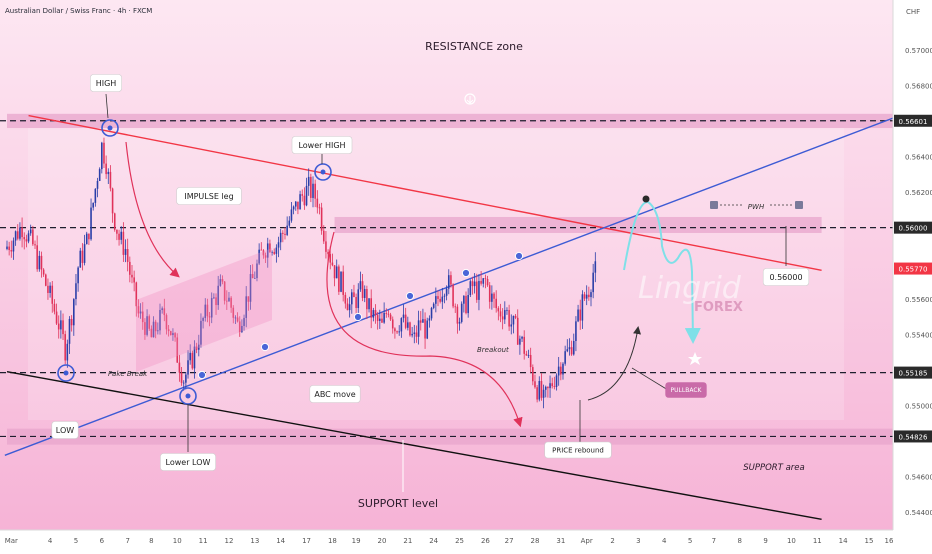 The width and height of the screenshot is (932, 554). I want to click on price-tag: 0.56601, so click(913, 120).